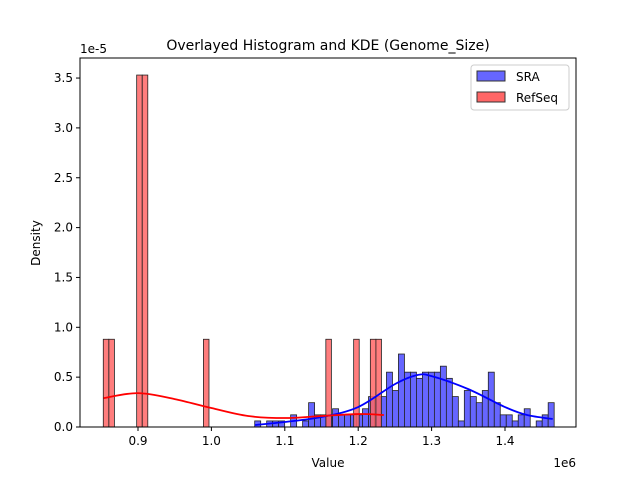  I want to click on x-tick-label: 1.1, so click(284, 441).